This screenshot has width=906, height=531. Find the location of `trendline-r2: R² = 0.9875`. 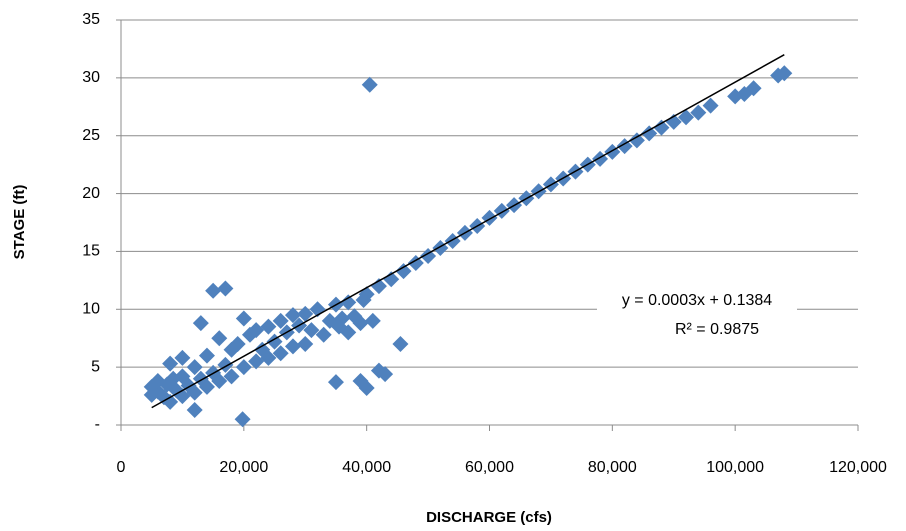

trendline-r2: R² = 0.9875 is located at coordinates (717, 329).